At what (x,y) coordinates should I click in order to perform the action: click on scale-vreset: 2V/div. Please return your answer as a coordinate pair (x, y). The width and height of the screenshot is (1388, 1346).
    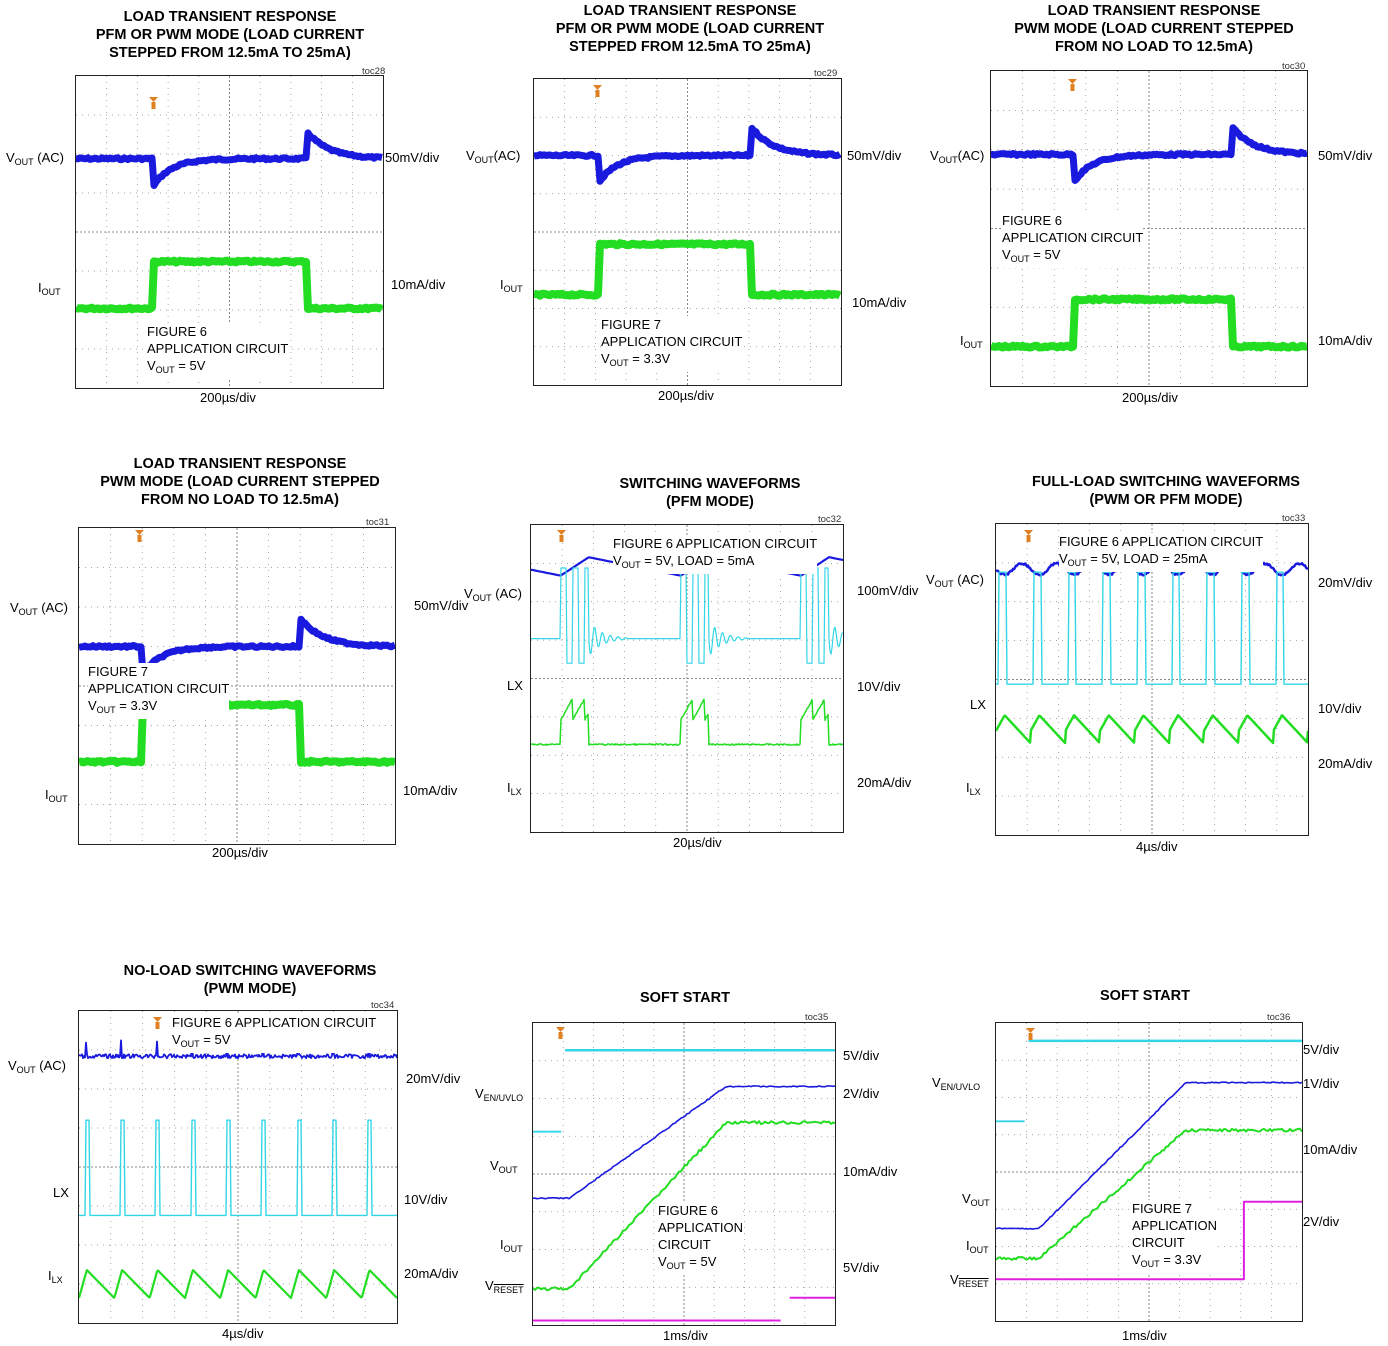
    Looking at the image, I should click on (1321, 1221).